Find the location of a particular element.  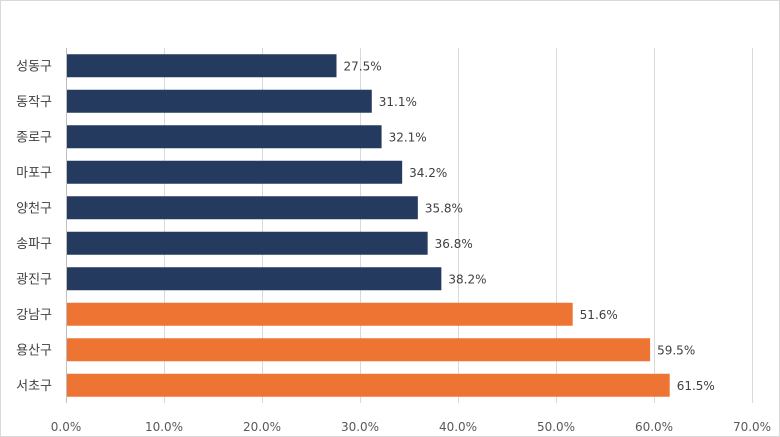

value-label-10: 61.5% is located at coordinates (696, 386).